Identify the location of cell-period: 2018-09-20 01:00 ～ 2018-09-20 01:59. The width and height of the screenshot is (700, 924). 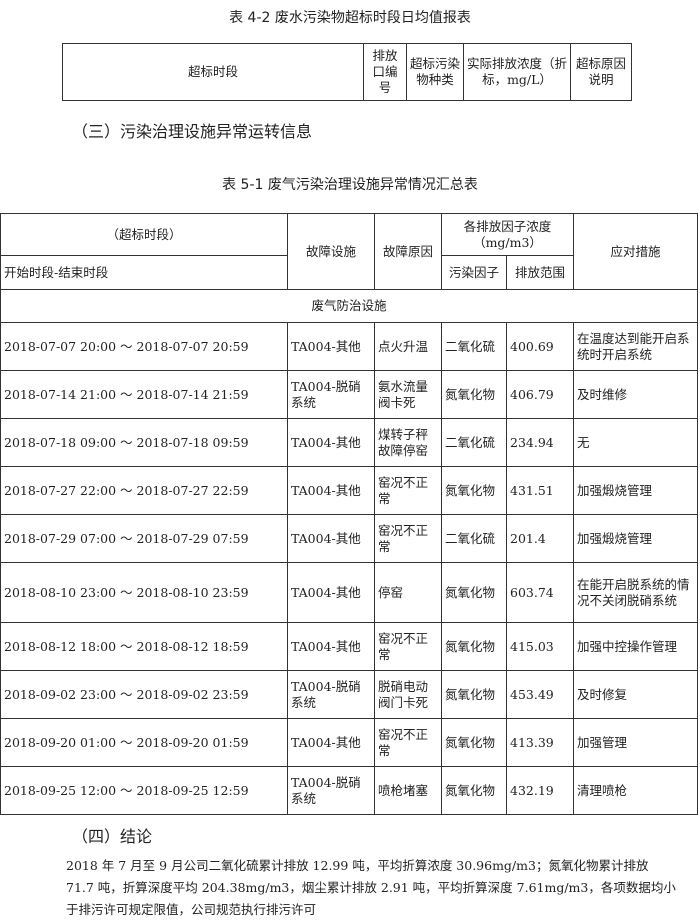
(144, 742).